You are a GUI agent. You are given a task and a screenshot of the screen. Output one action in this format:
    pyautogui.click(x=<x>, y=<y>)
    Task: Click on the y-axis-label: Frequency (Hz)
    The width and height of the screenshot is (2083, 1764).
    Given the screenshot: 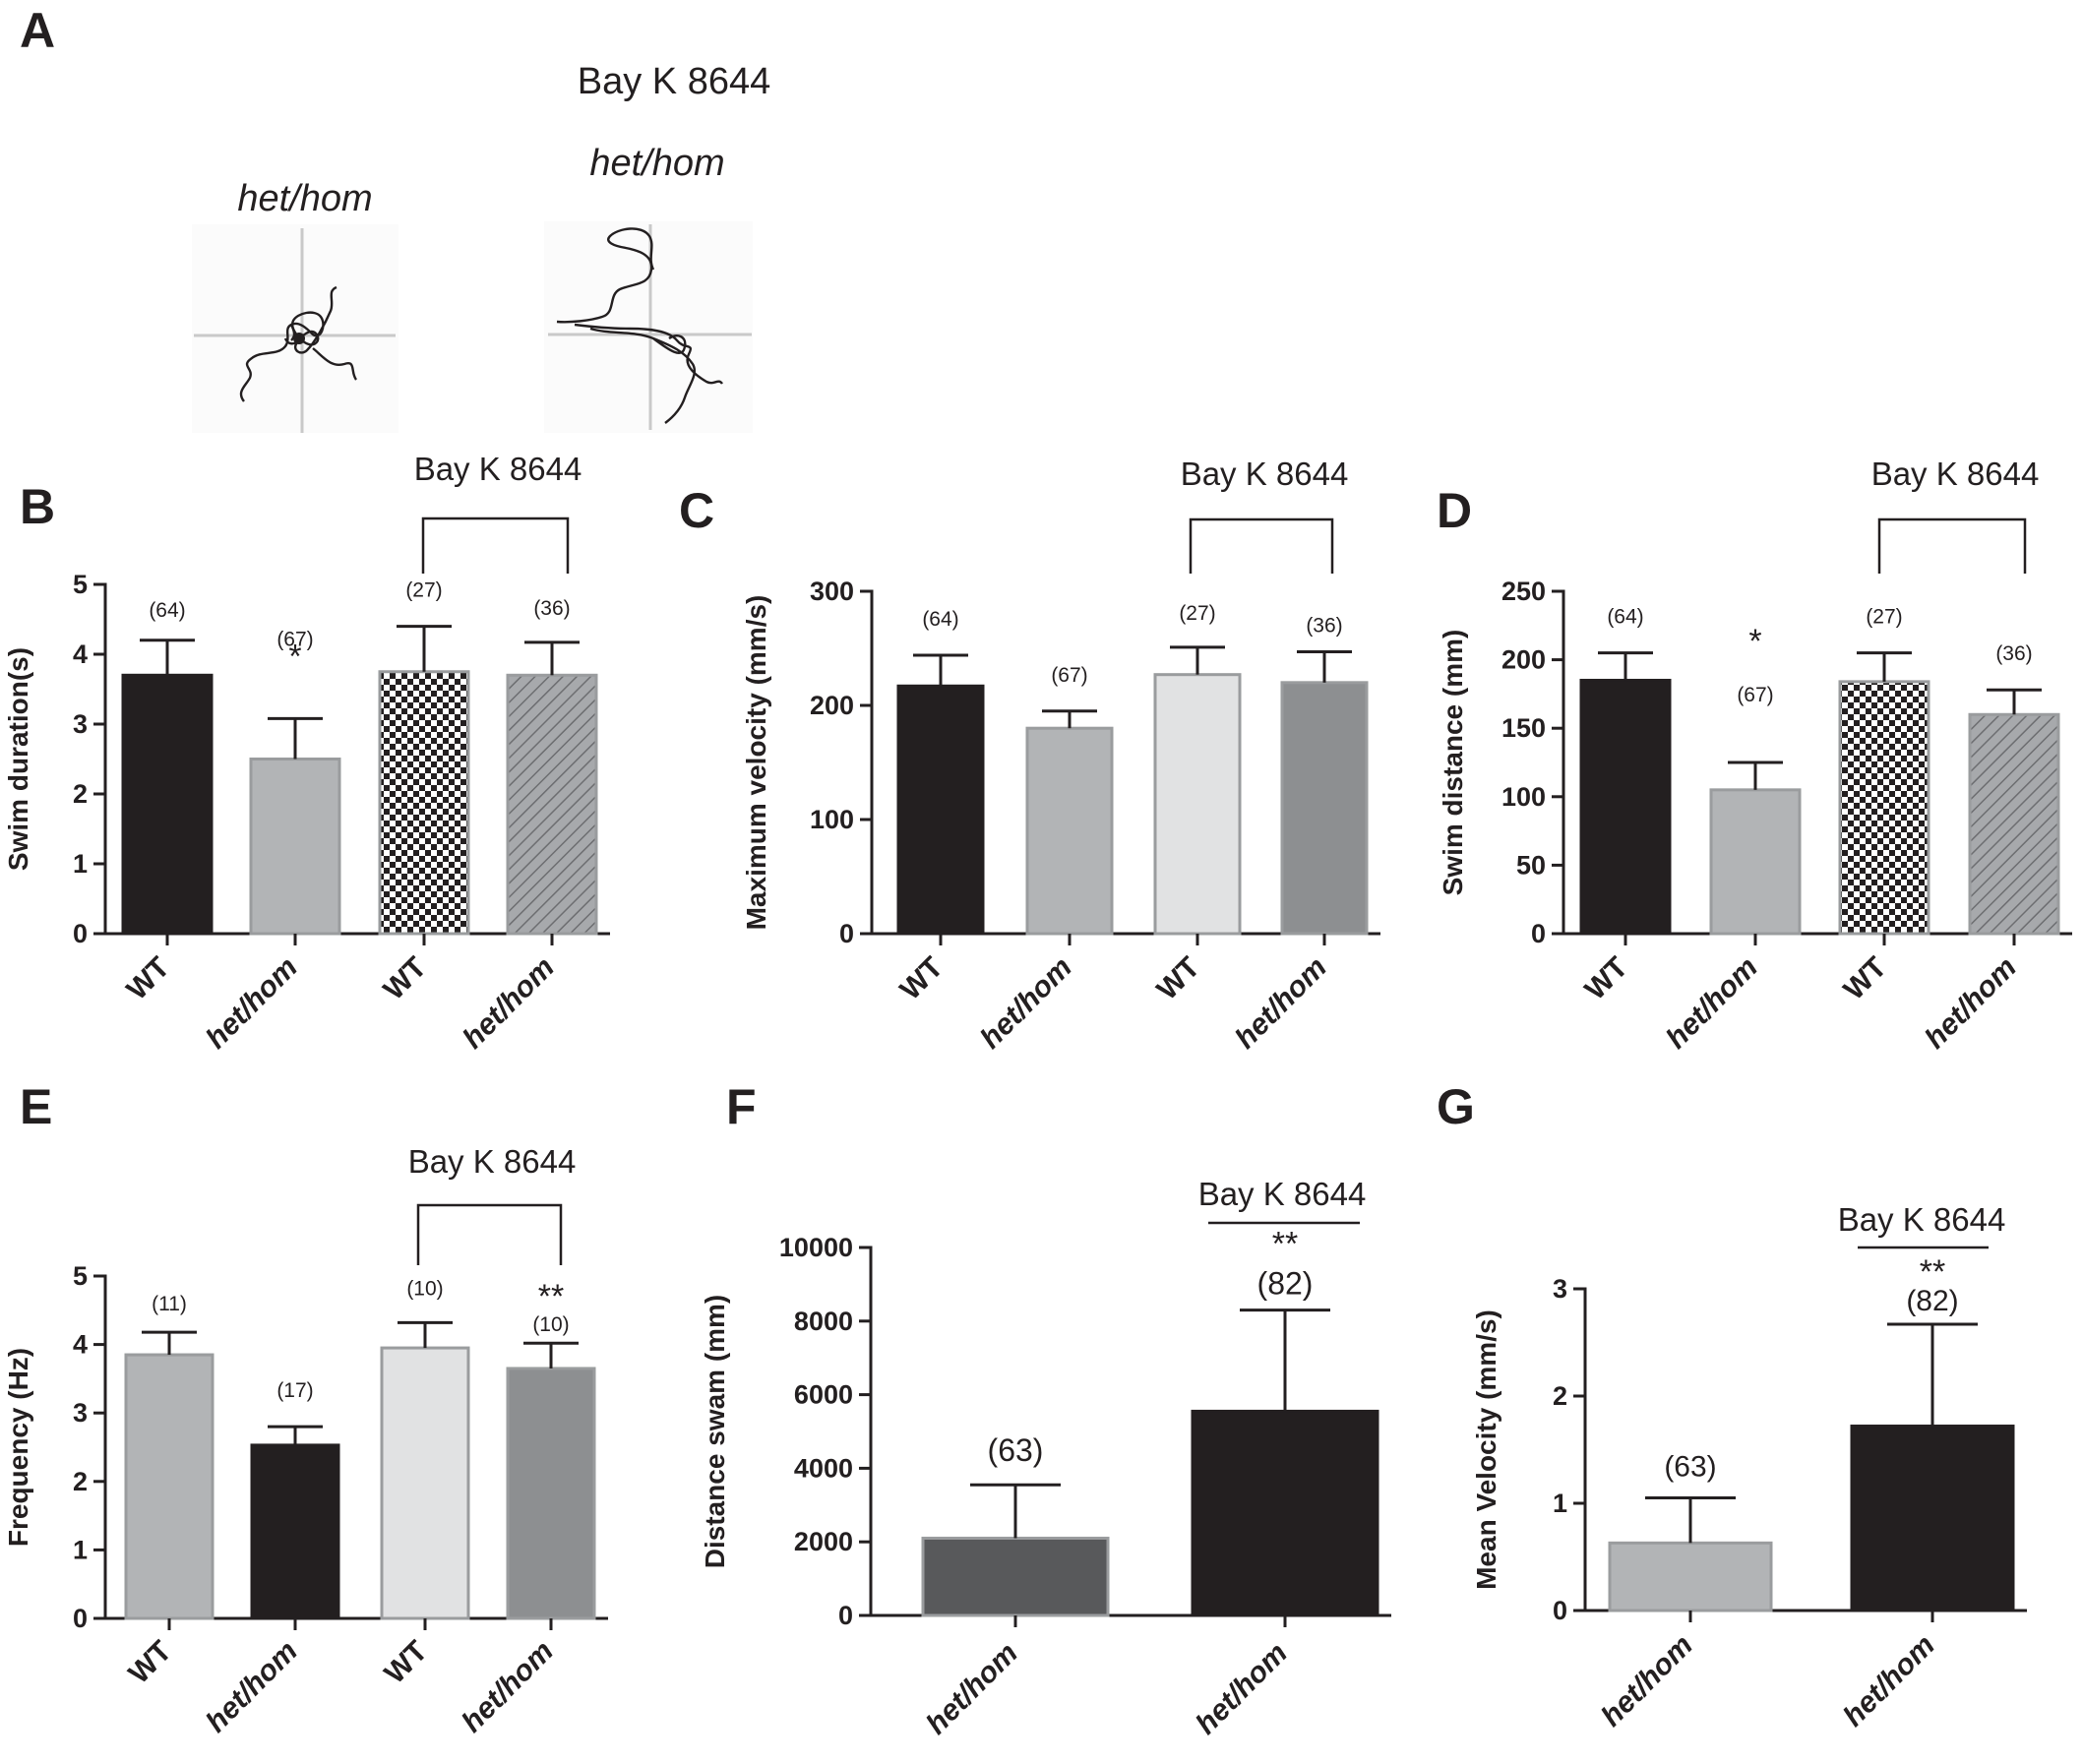 What is the action you would take?
    pyautogui.click(x=18, y=1447)
    